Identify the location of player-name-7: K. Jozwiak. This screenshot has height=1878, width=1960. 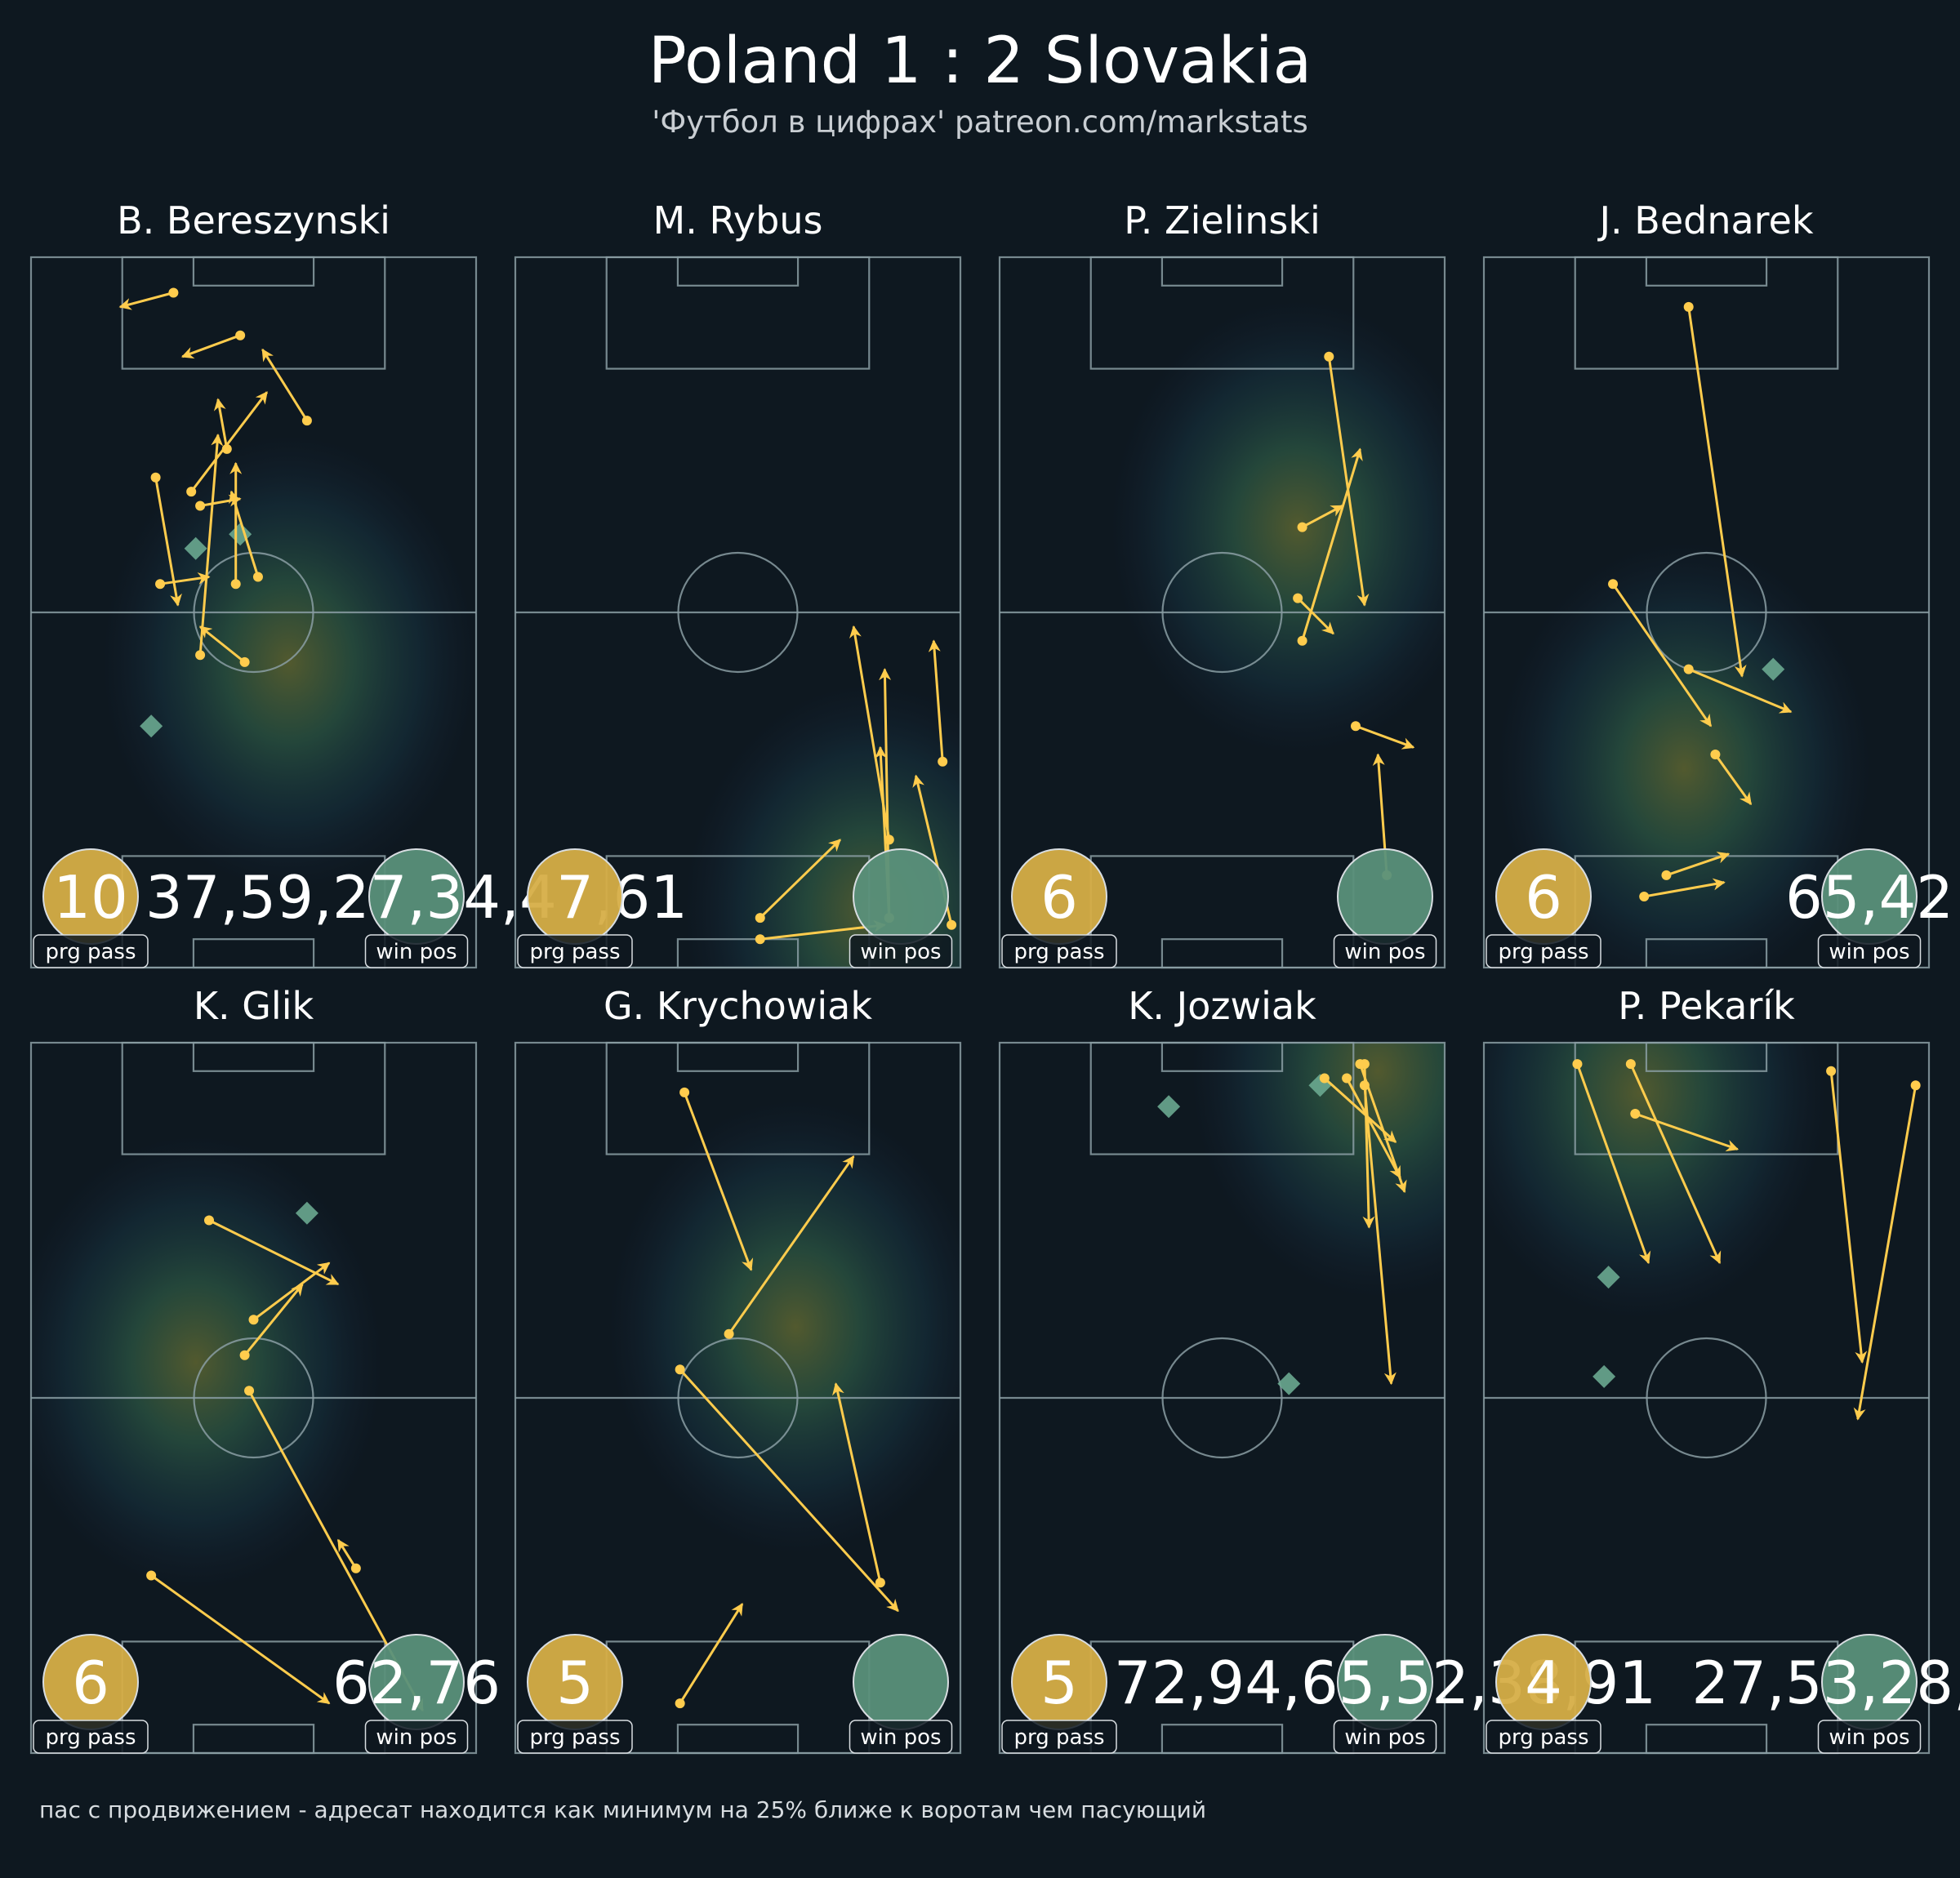
(1222, 1006).